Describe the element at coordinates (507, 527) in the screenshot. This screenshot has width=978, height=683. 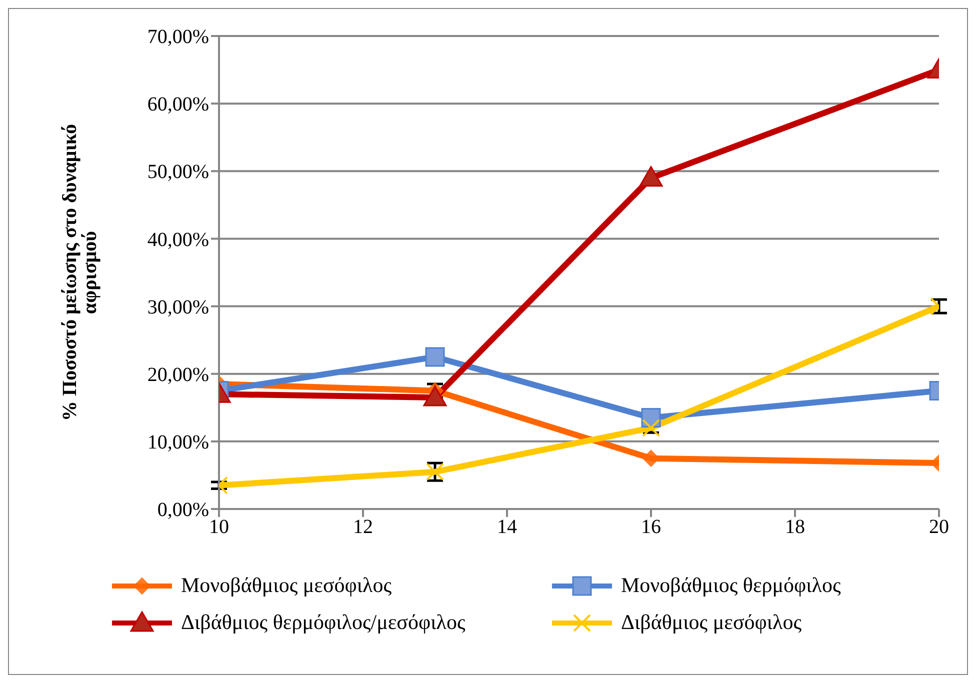
I see `x-tick-label: 14` at that location.